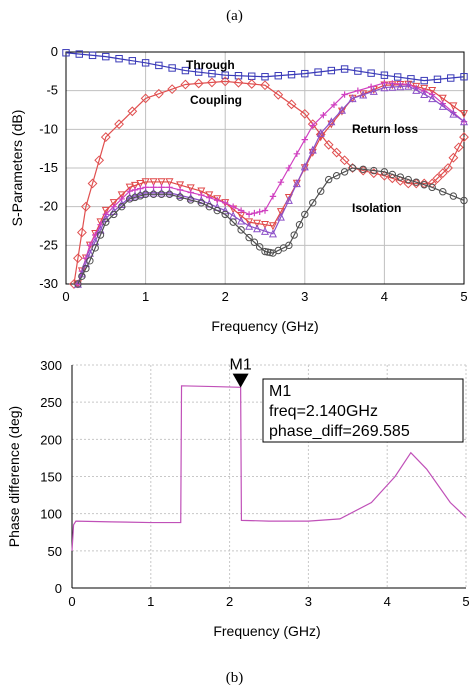 The height and width of the screenshot is (696, 469). I want to click on marker-readout-line: phase_diff=269.585, so click(339, 431).